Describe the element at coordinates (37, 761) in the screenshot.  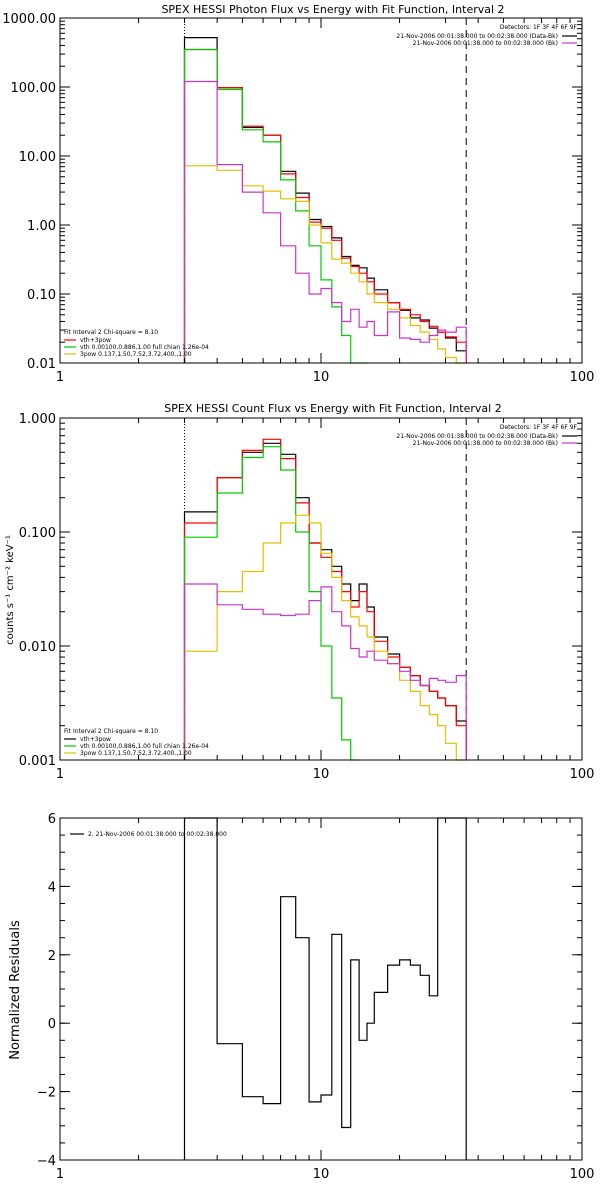
I see `y-tick-label: 0.001` at that location.